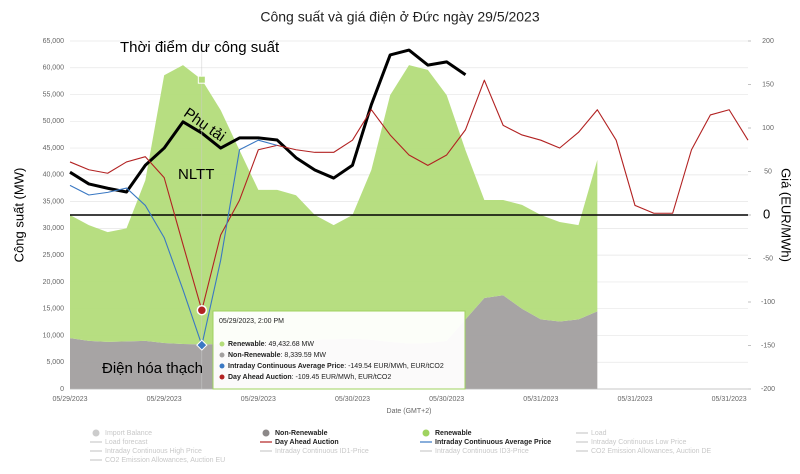  I want to click on y-tick-label: 40,000, so click(54, 175).